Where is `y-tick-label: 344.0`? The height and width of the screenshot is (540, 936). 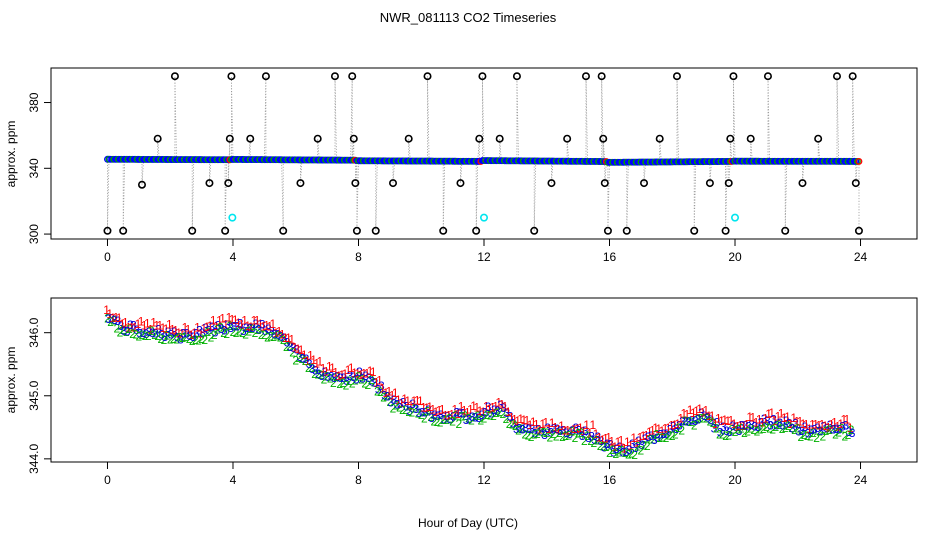 y-tick-label: 344.0 is located at coordinates (34, 459).